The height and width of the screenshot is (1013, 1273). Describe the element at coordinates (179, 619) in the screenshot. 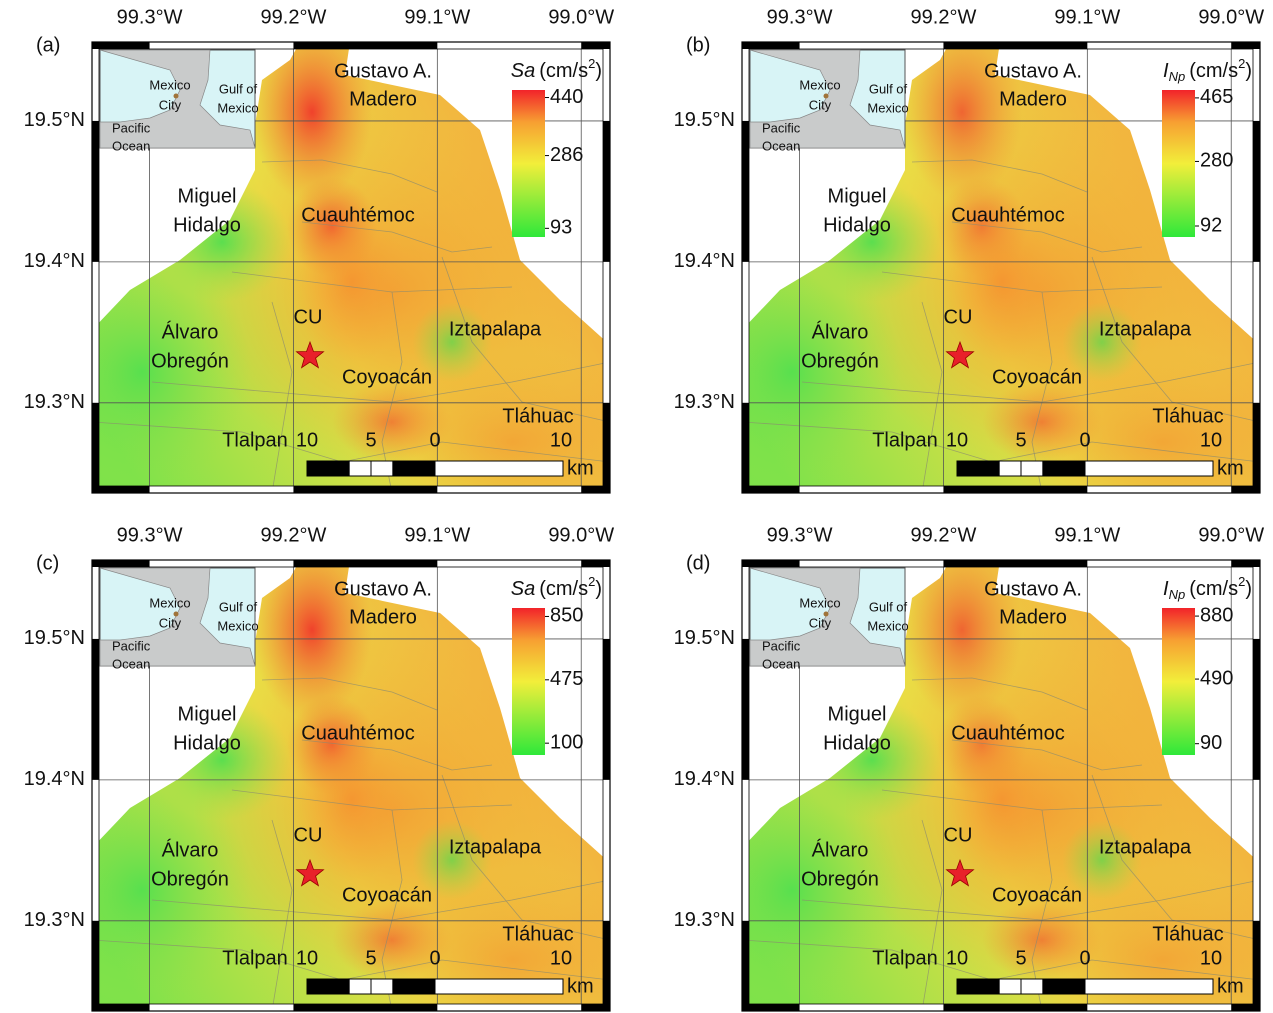

I see `inset-map: Mexico City Gulf of Mexico Pacific Ocean` at that location.